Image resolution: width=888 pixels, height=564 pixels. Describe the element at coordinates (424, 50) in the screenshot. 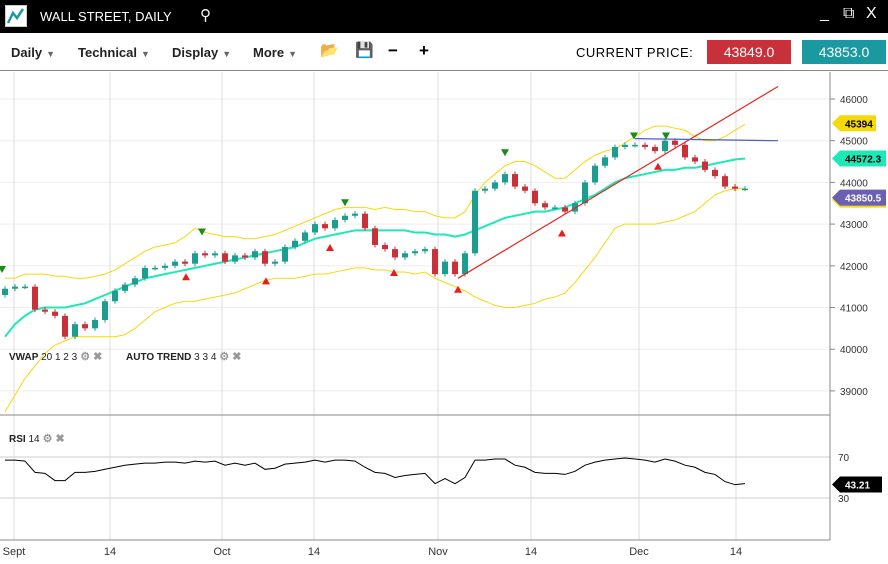

I see `zoom-in-button: +` at that location.